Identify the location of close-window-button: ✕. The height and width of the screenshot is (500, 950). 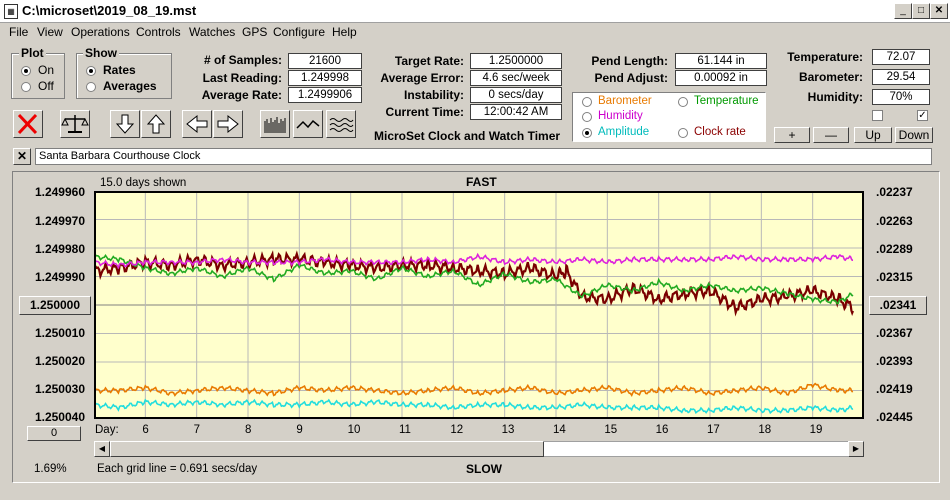
(939, 11).